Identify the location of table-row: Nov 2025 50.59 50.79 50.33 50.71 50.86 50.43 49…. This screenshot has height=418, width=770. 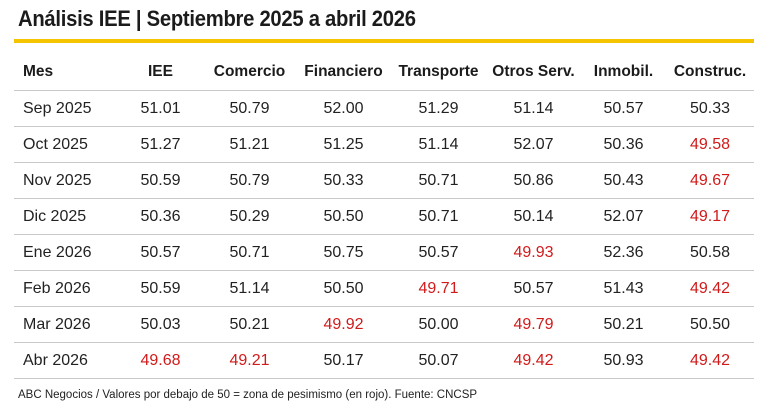
(384, 180).